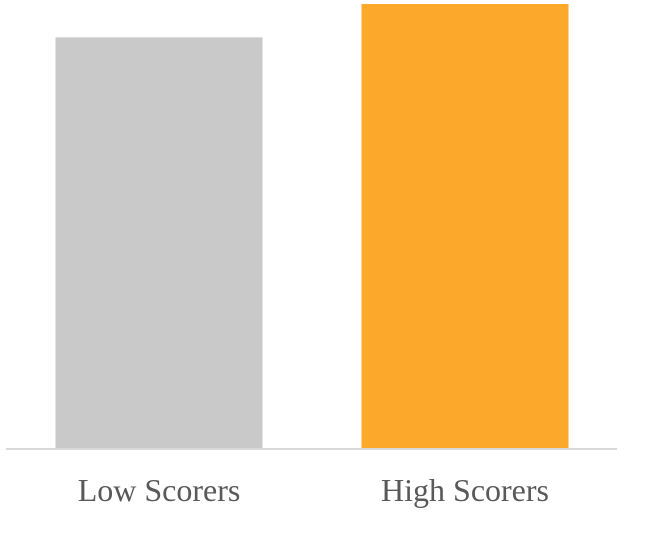 This screenshot has height=533, width=658. Describe the element at coordinates (159, 490) in the screenshot. I see `category-label-low-scorers: Low Scorers` at that location.